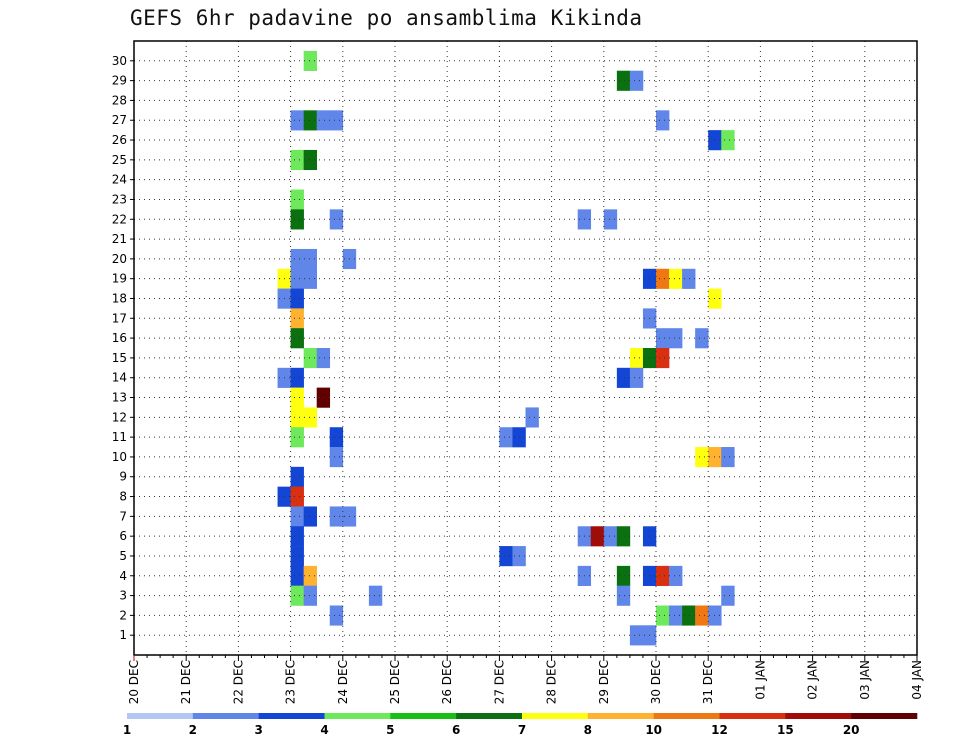 The width and height of the screenshot is (960, 742). I want to click on y-tick-label: 16, so click(119, 338).